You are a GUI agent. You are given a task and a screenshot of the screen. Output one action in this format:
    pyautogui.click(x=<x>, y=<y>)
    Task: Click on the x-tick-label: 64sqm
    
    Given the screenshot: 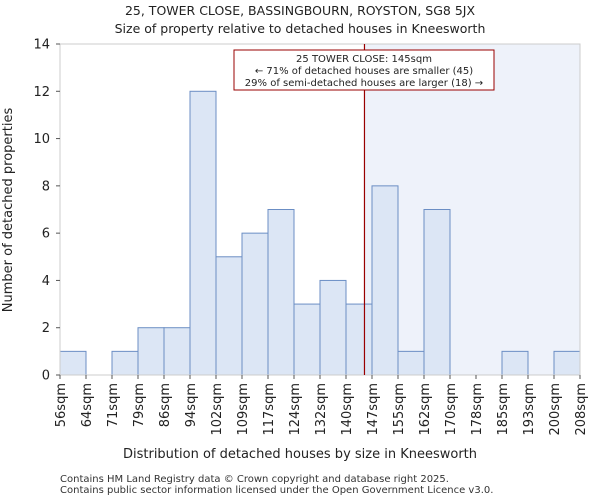 What is the action you would take?
    pyautogui.click(x=87, y=405)
    